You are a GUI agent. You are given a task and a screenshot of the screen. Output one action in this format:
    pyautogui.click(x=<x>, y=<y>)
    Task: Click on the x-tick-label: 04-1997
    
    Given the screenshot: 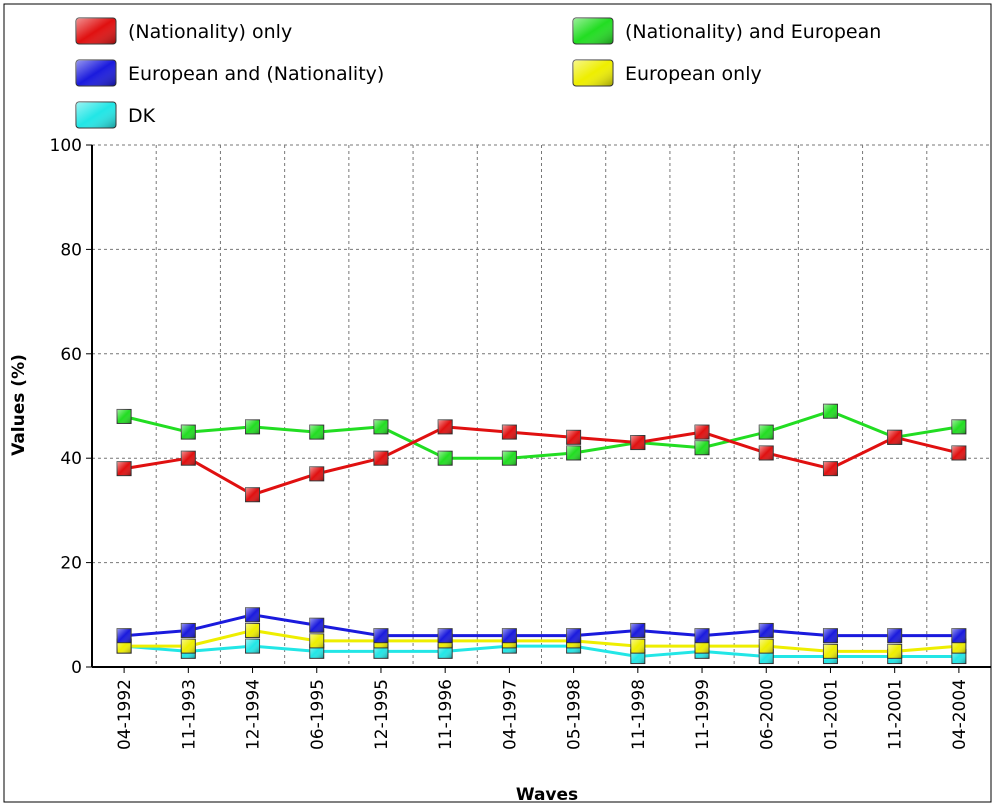 What is the action you would take?
    pyautogui.click(x=510, y=714)
    